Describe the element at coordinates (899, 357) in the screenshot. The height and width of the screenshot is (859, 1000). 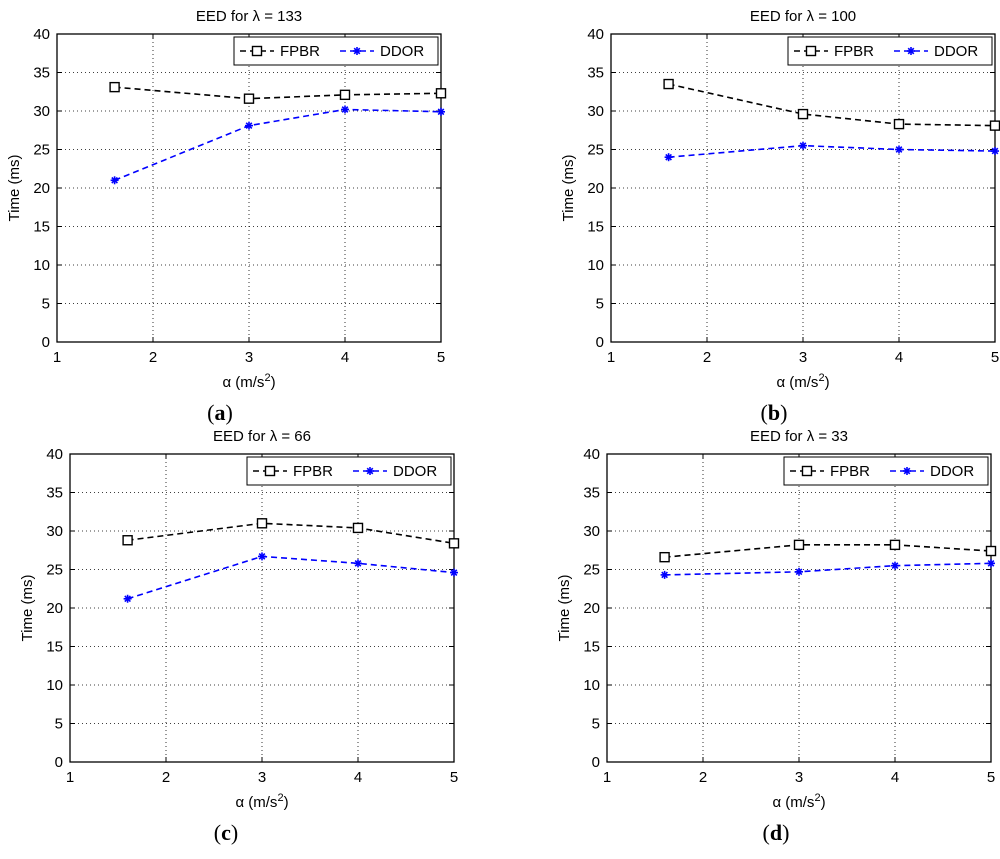
I see `x-tick-label: 4` at that location.